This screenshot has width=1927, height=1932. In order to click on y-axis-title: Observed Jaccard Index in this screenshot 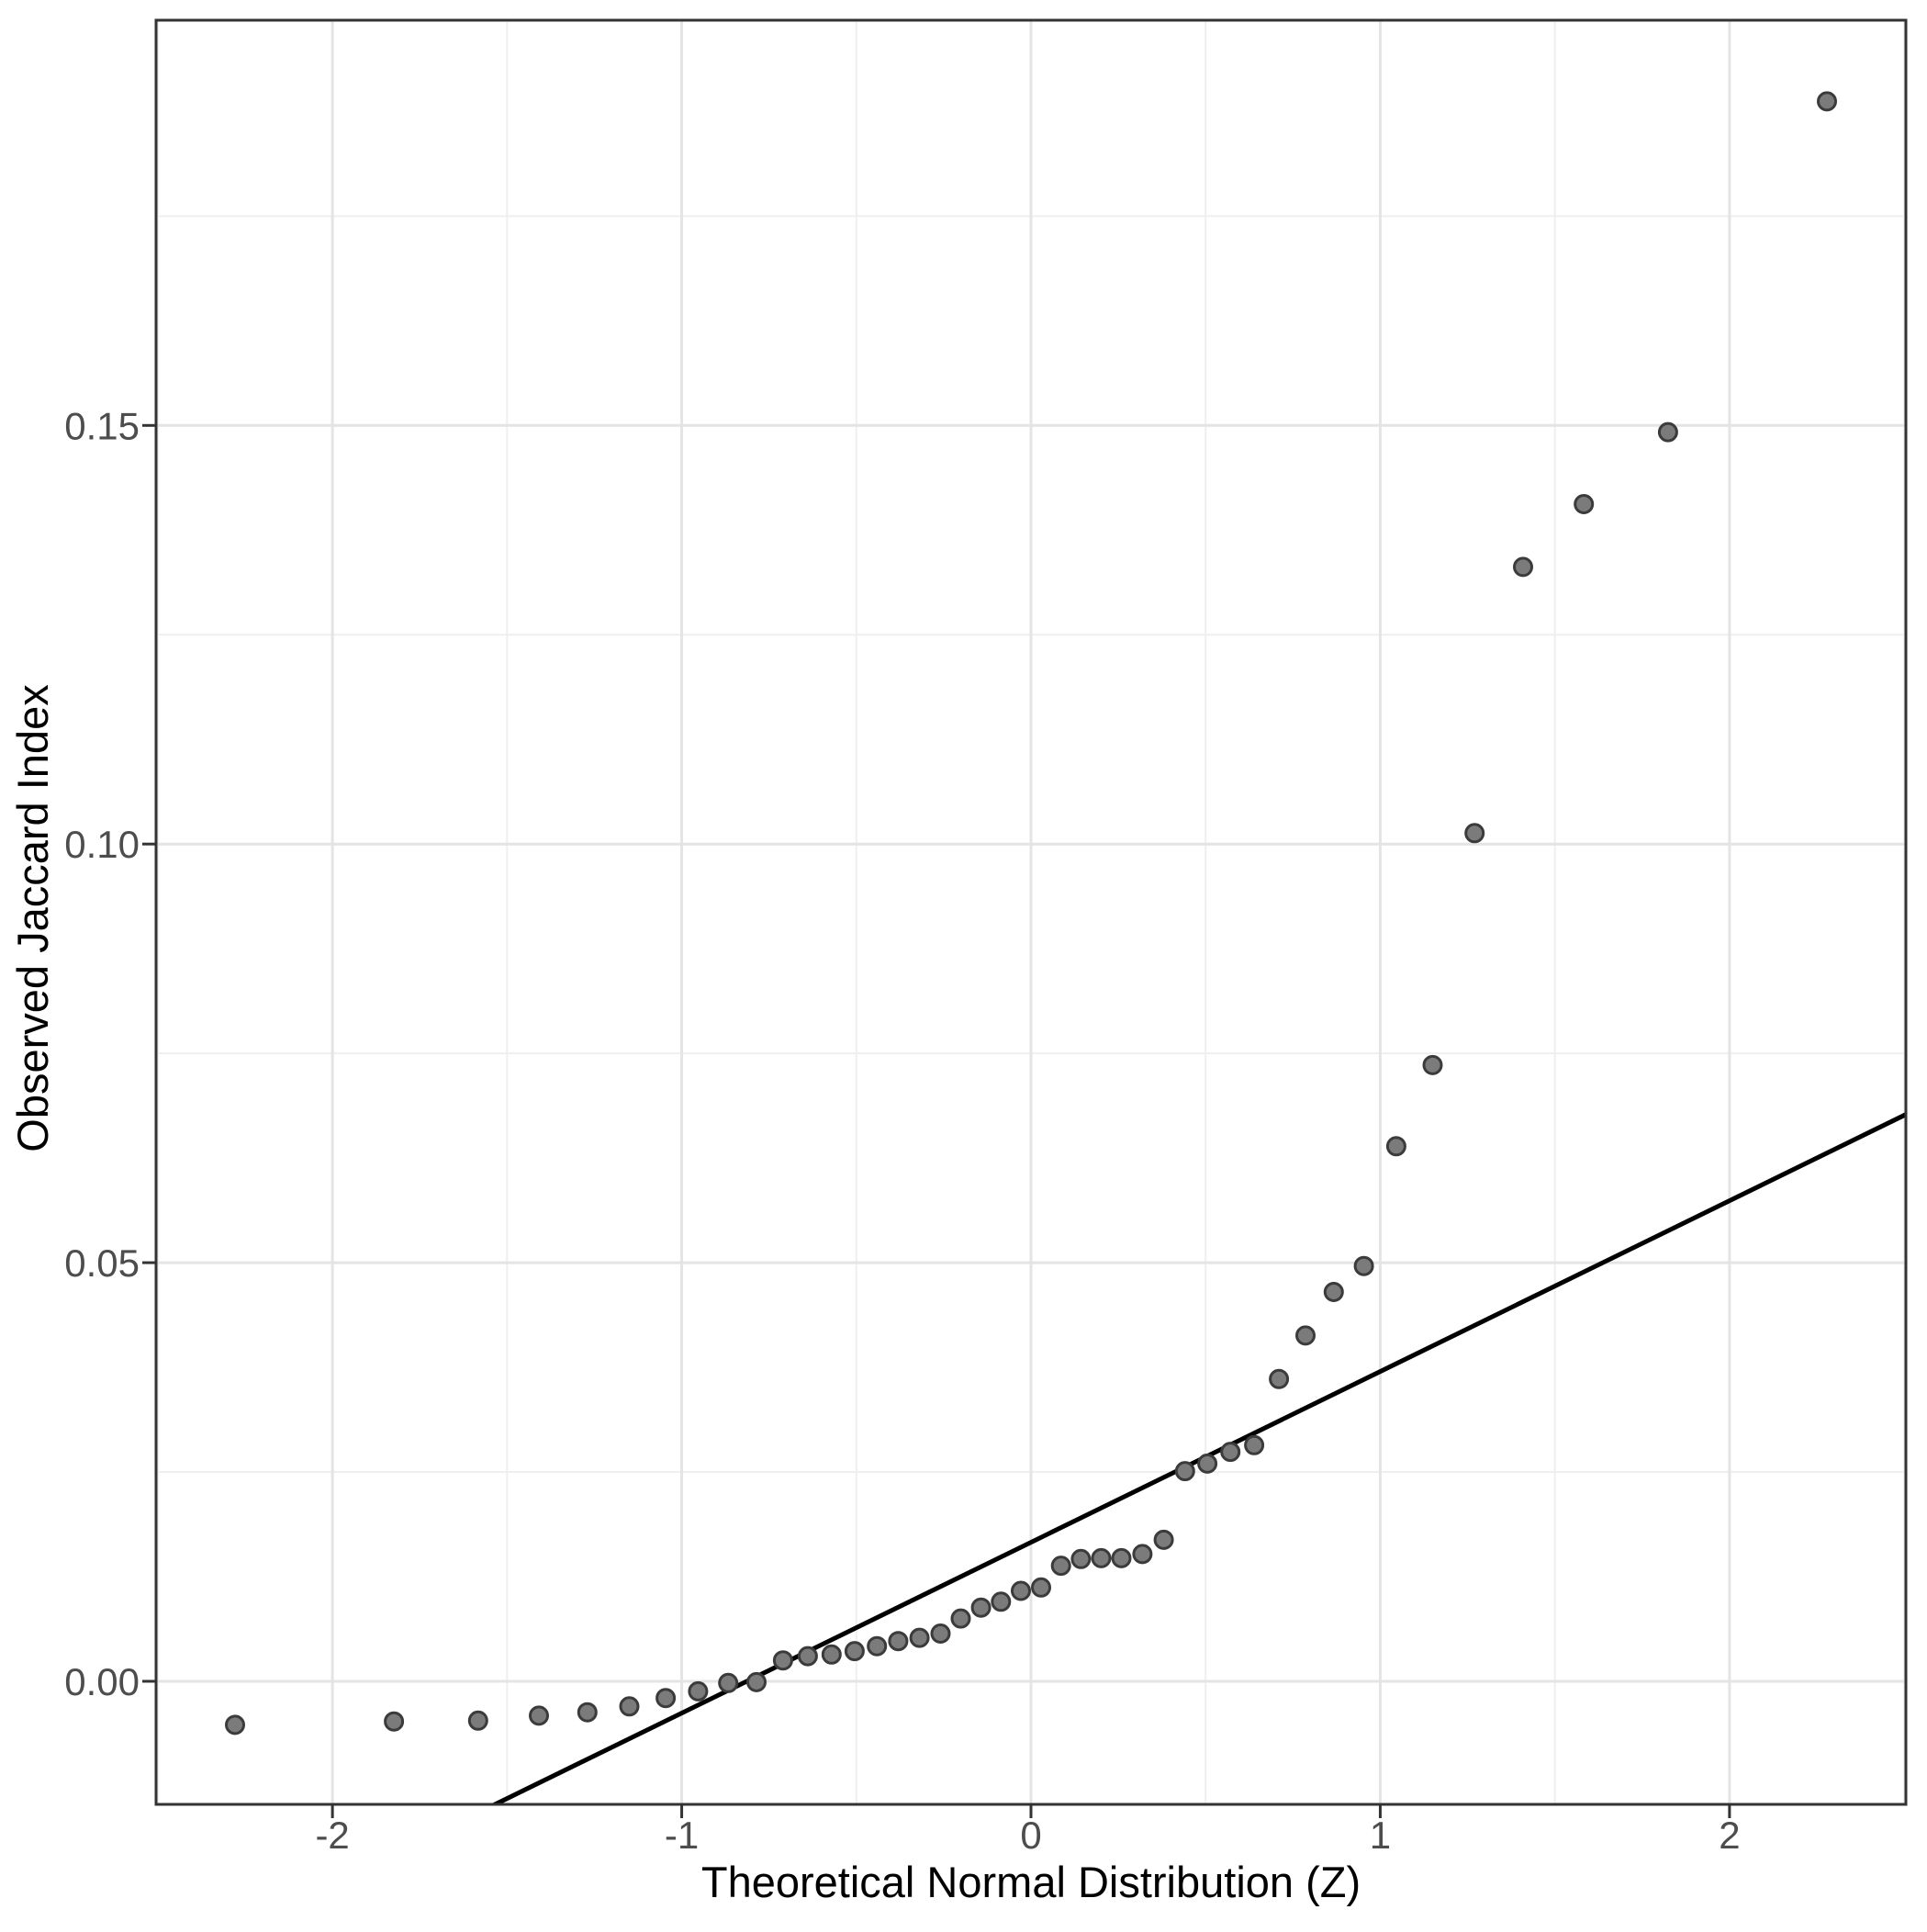, I will do `click(32, 917)`.